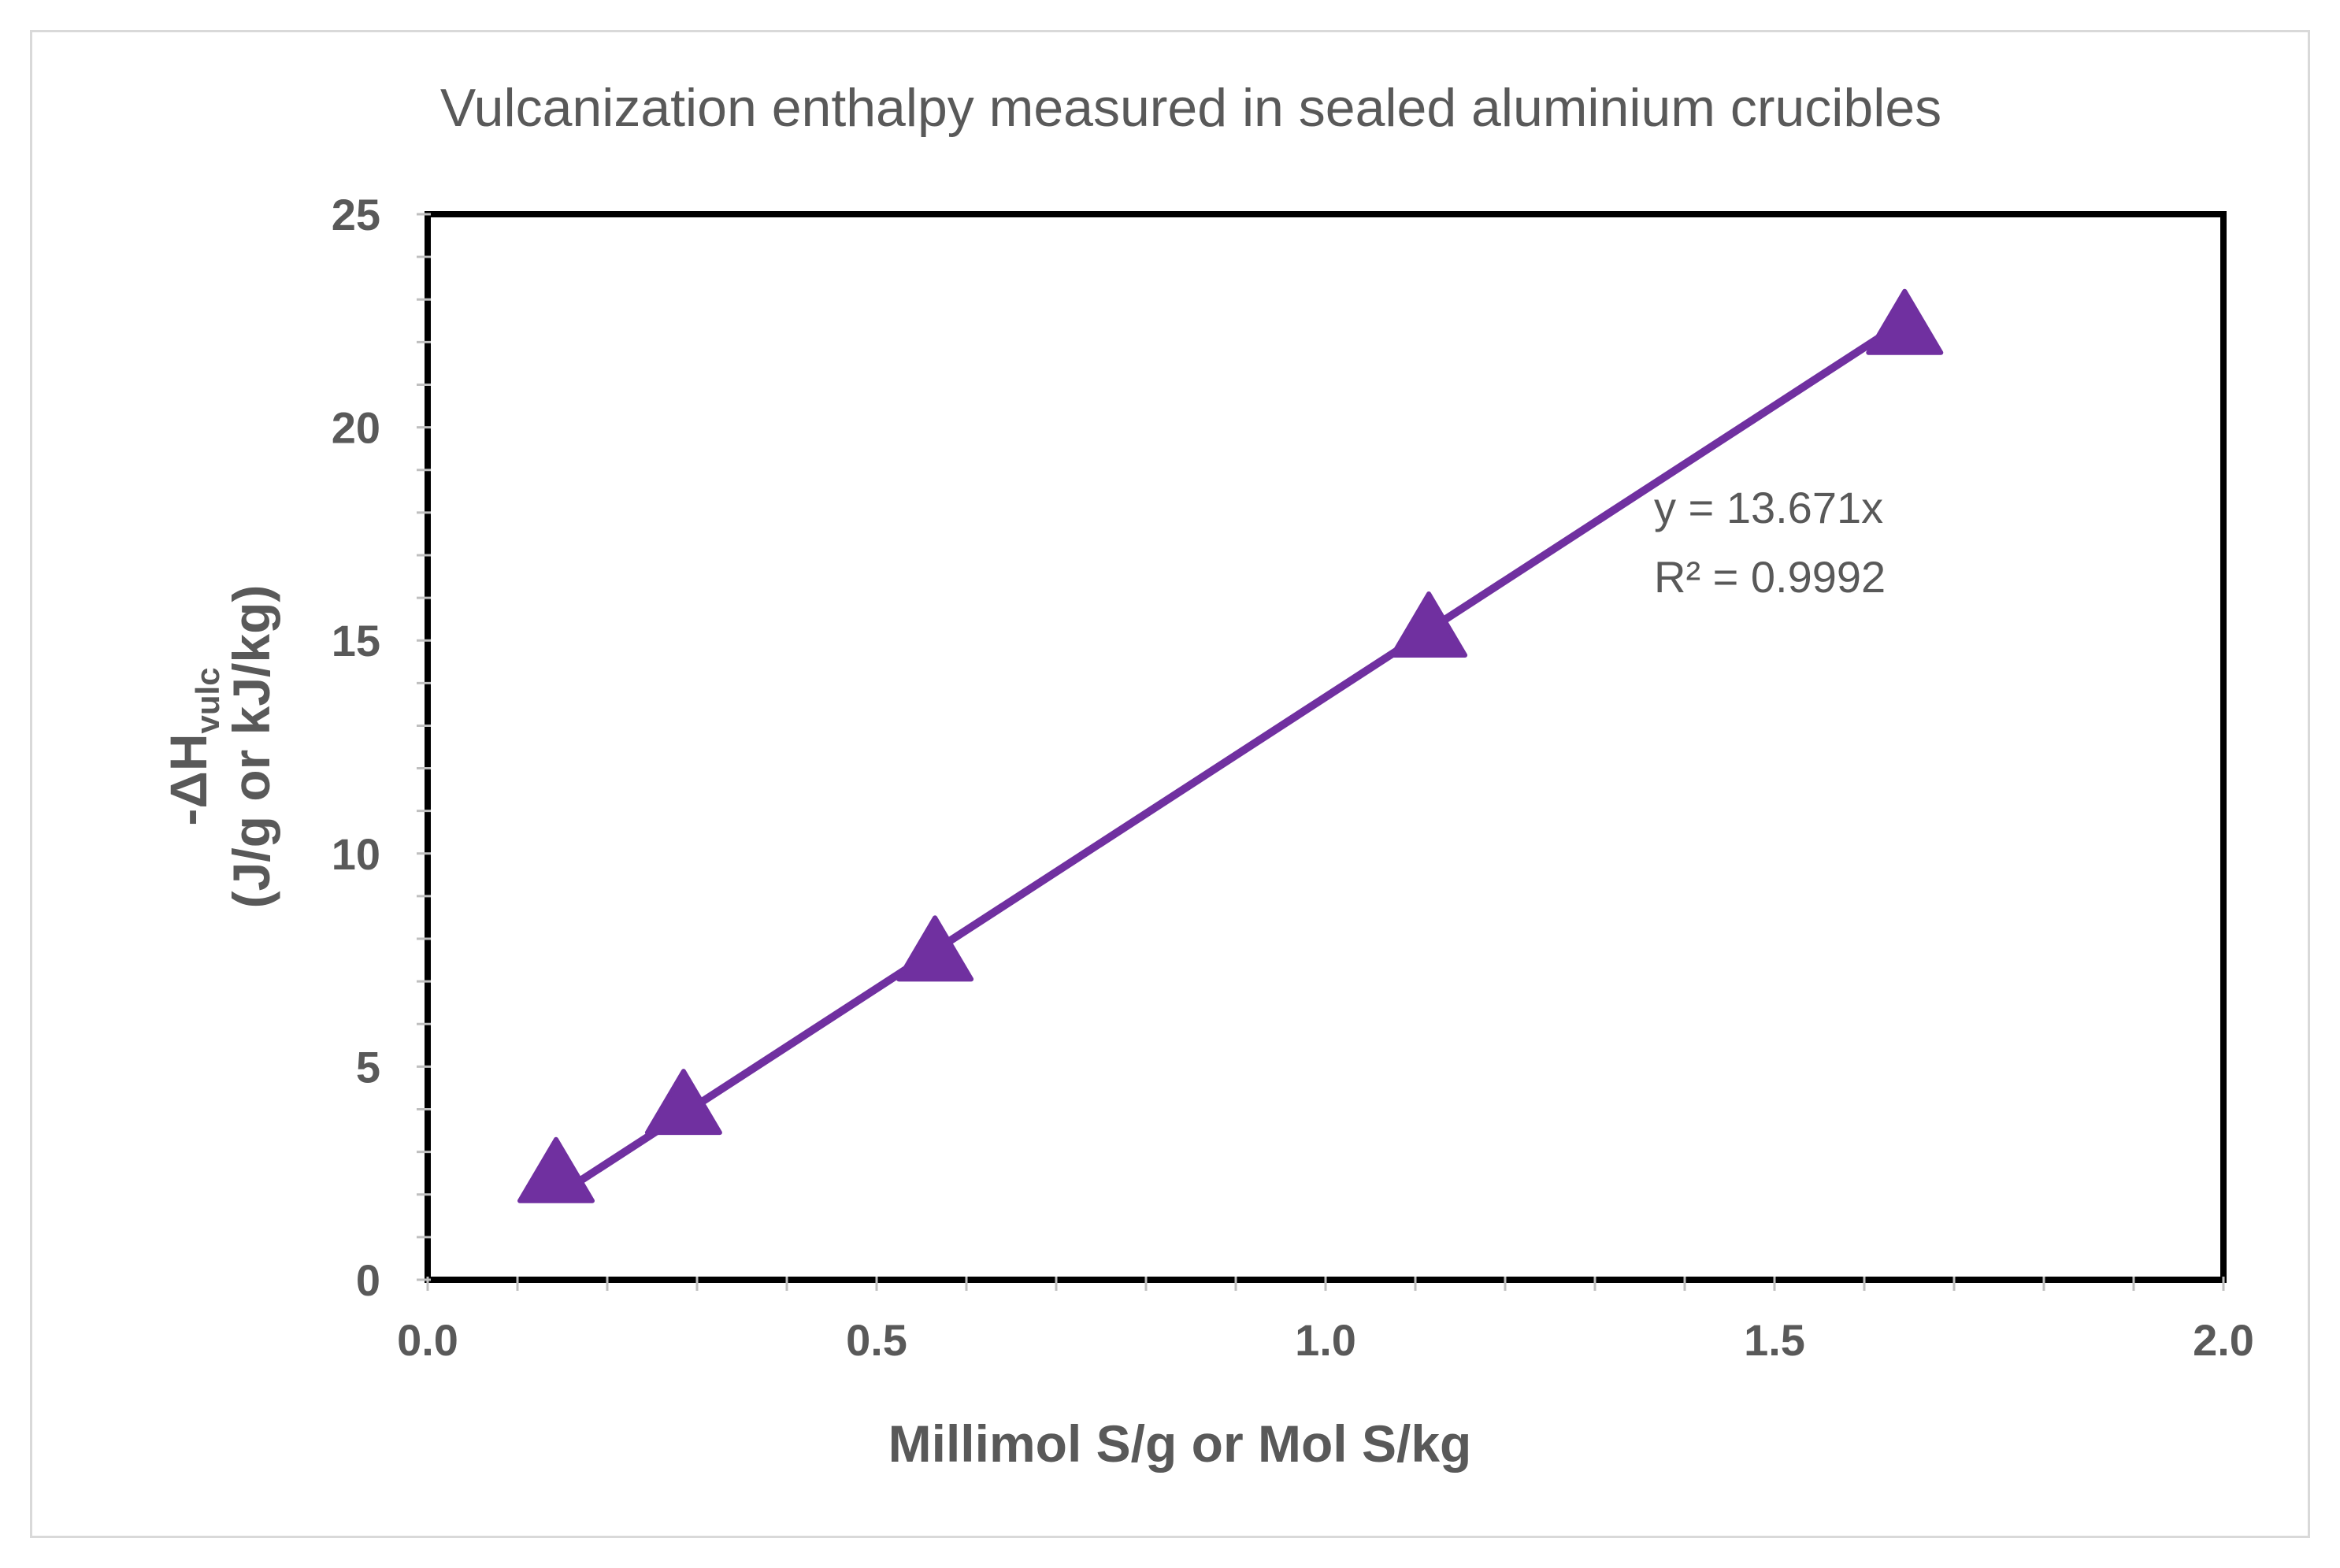  I want to click on y-tick-label: 15, so click(356, 640).